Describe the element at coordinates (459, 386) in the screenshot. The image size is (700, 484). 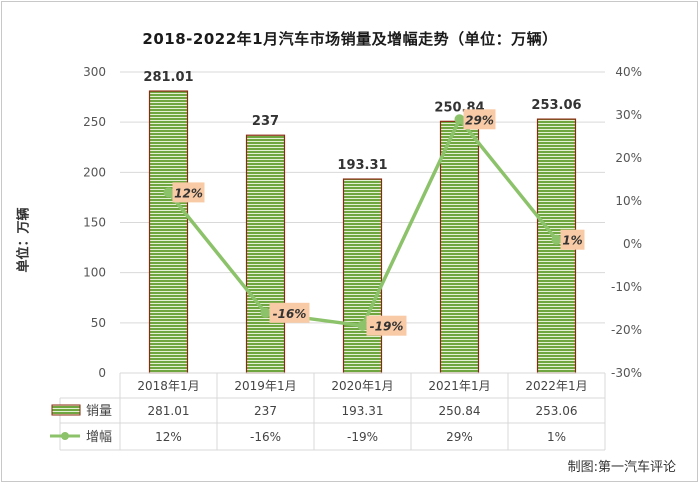
I see `x-tick-label: 2021年1月` at that location.